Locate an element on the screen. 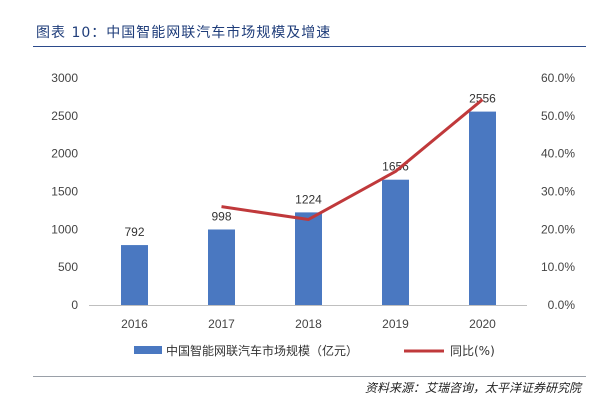  source-note: 资料来源：艾瑞咨询，太平洋证券研究院 is located at coordinates (472, 388).